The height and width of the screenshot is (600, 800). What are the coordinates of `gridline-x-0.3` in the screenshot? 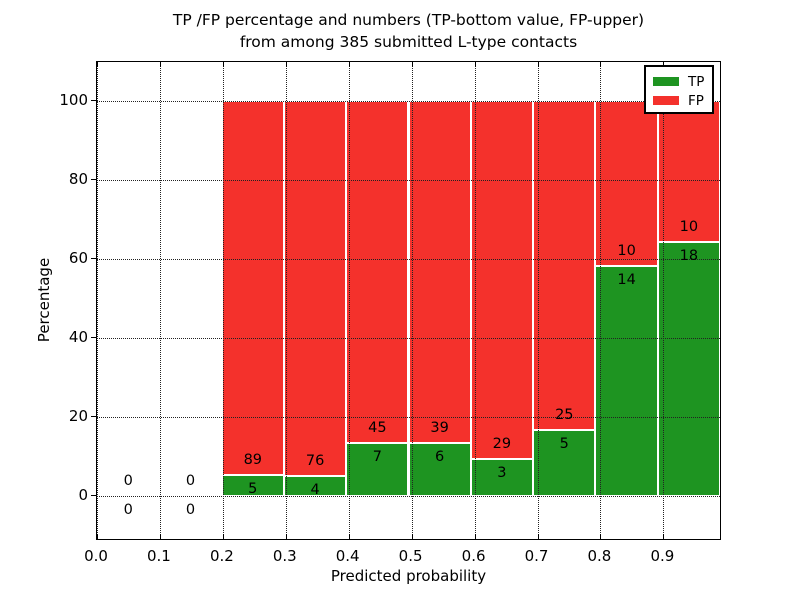 It's located at (286, 300).